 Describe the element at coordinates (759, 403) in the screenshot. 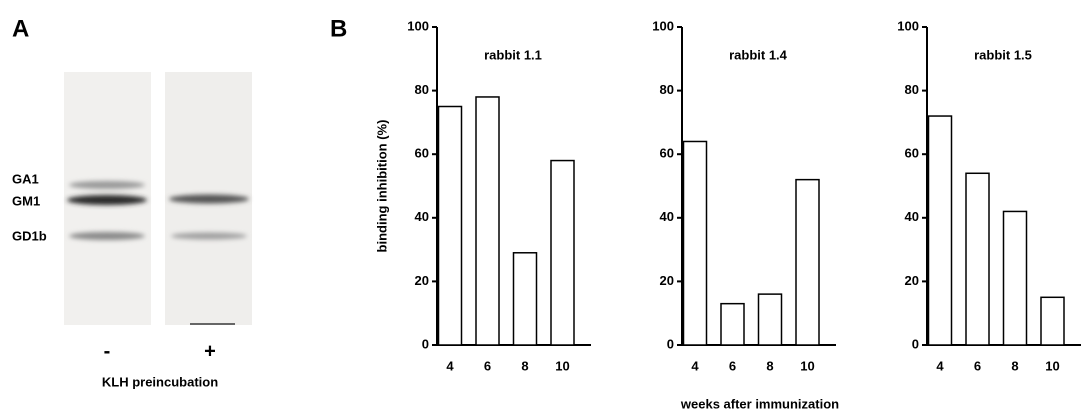

I see `x-axis-label: weeks after immunization` at that location.